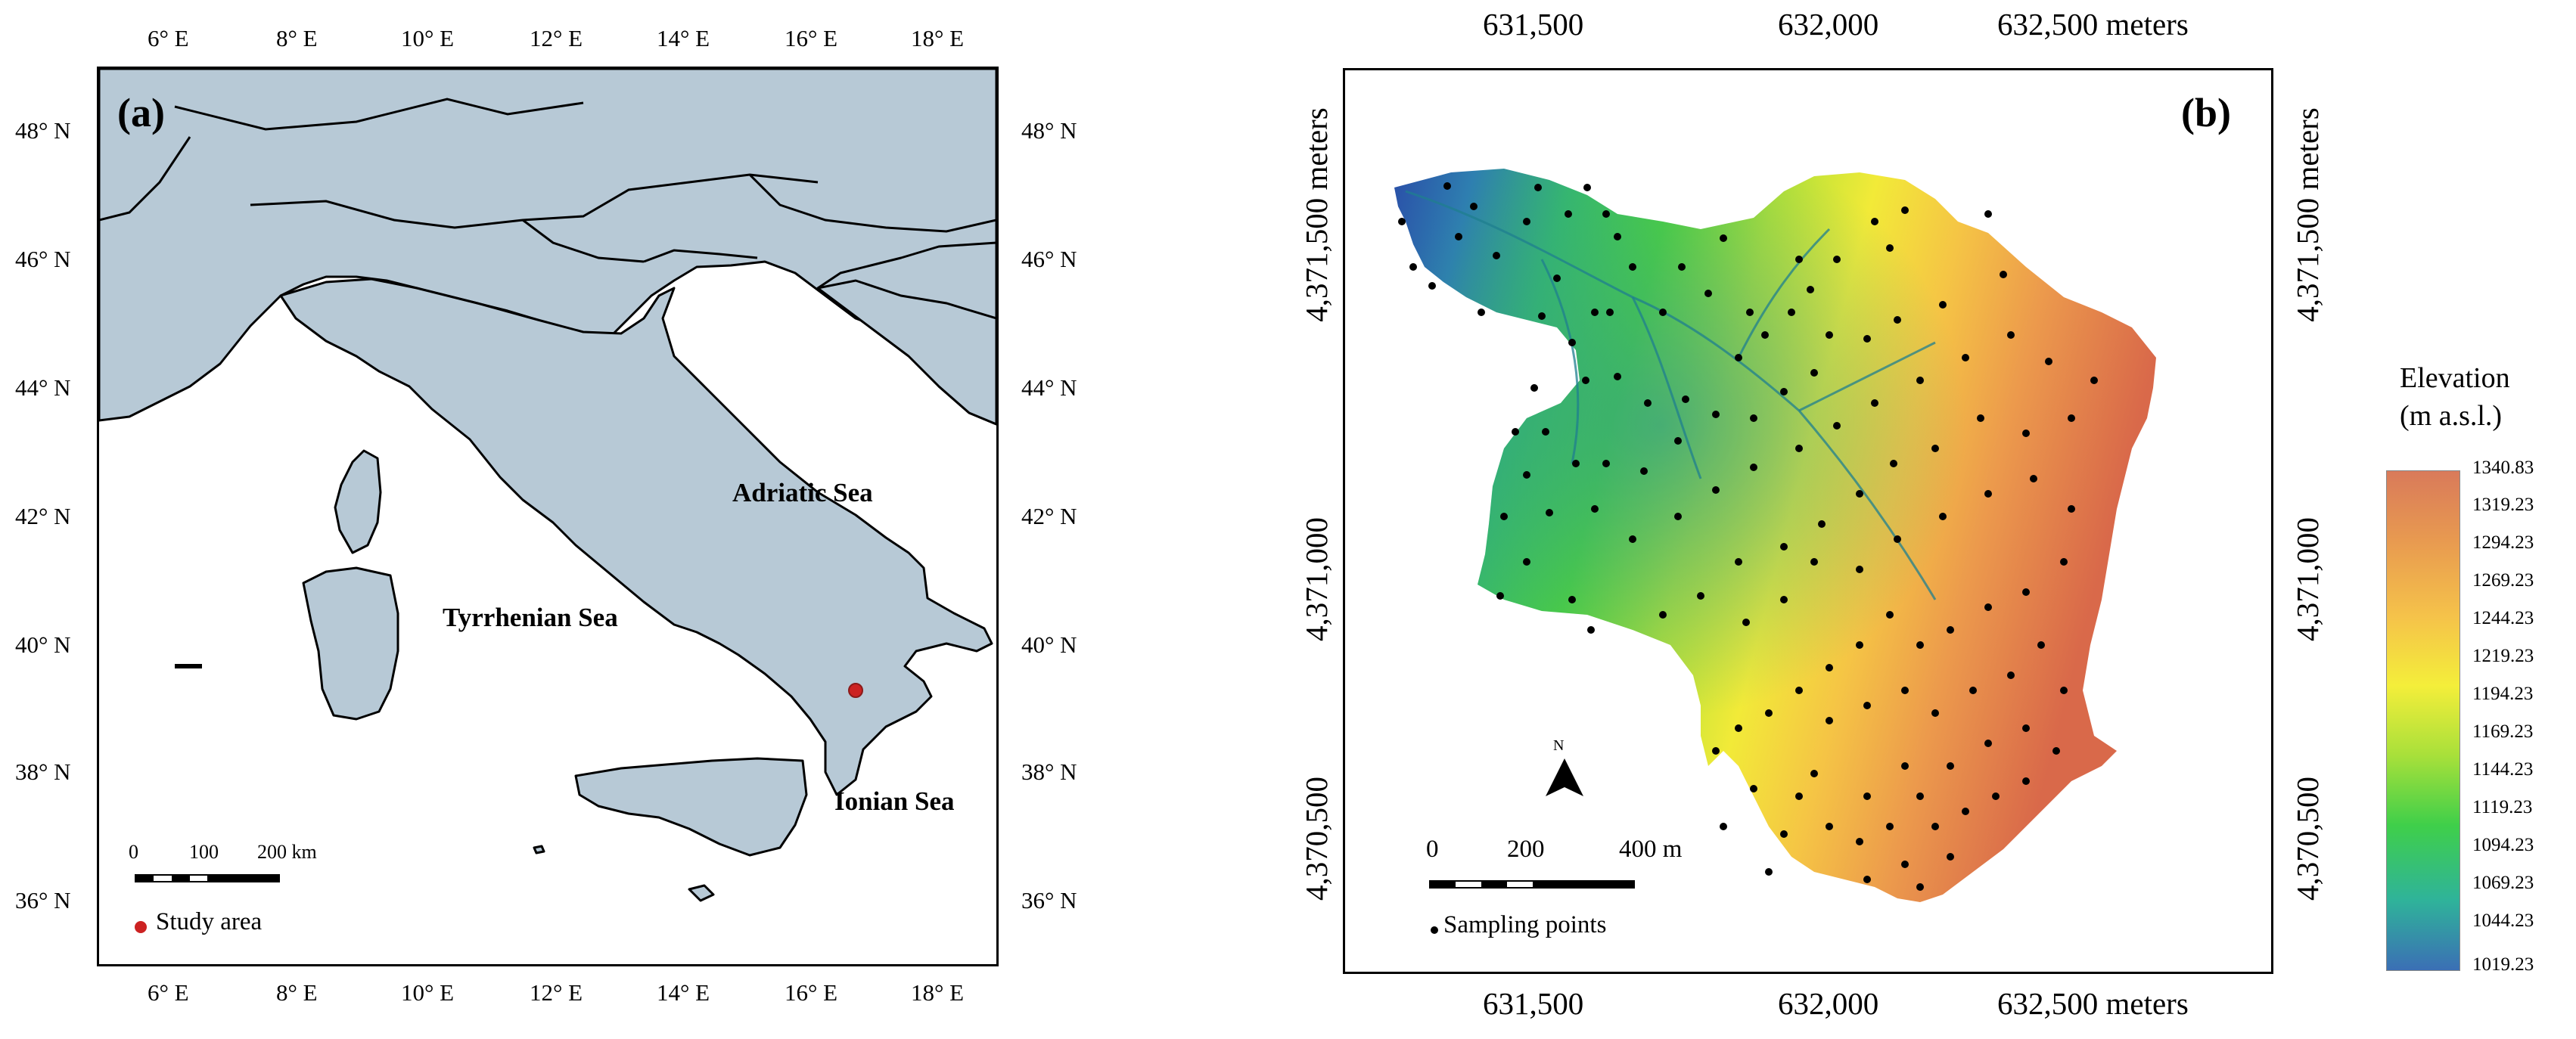 This screenshot has height=1039, width=2576. Describe the element at coordinates (2451, 416) in the screenshot. I see `colorbar-unit: (m a.s.l.)` at that location.